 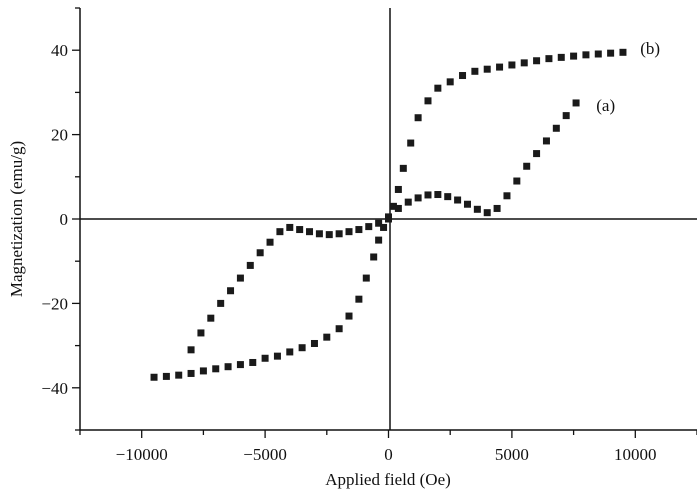 What do you see at coordinates (605, 105) in the screenshot?
I see `series-label: (a)` at bounding box center [605, 105].